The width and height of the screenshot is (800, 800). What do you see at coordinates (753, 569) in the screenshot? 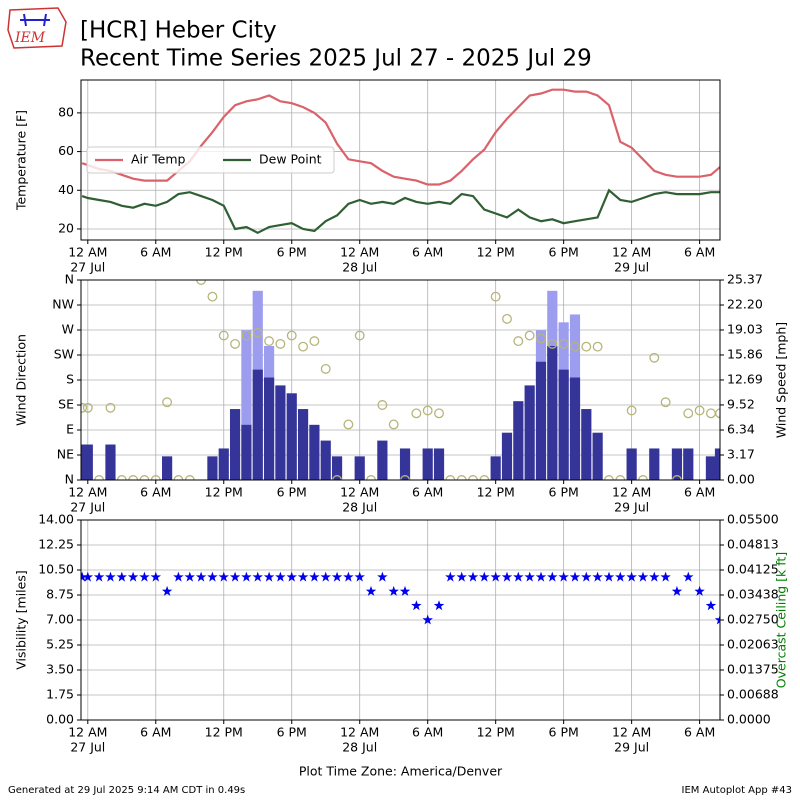
I see `y2-tick-label: 0.04125` at bounding box center [753, 569].